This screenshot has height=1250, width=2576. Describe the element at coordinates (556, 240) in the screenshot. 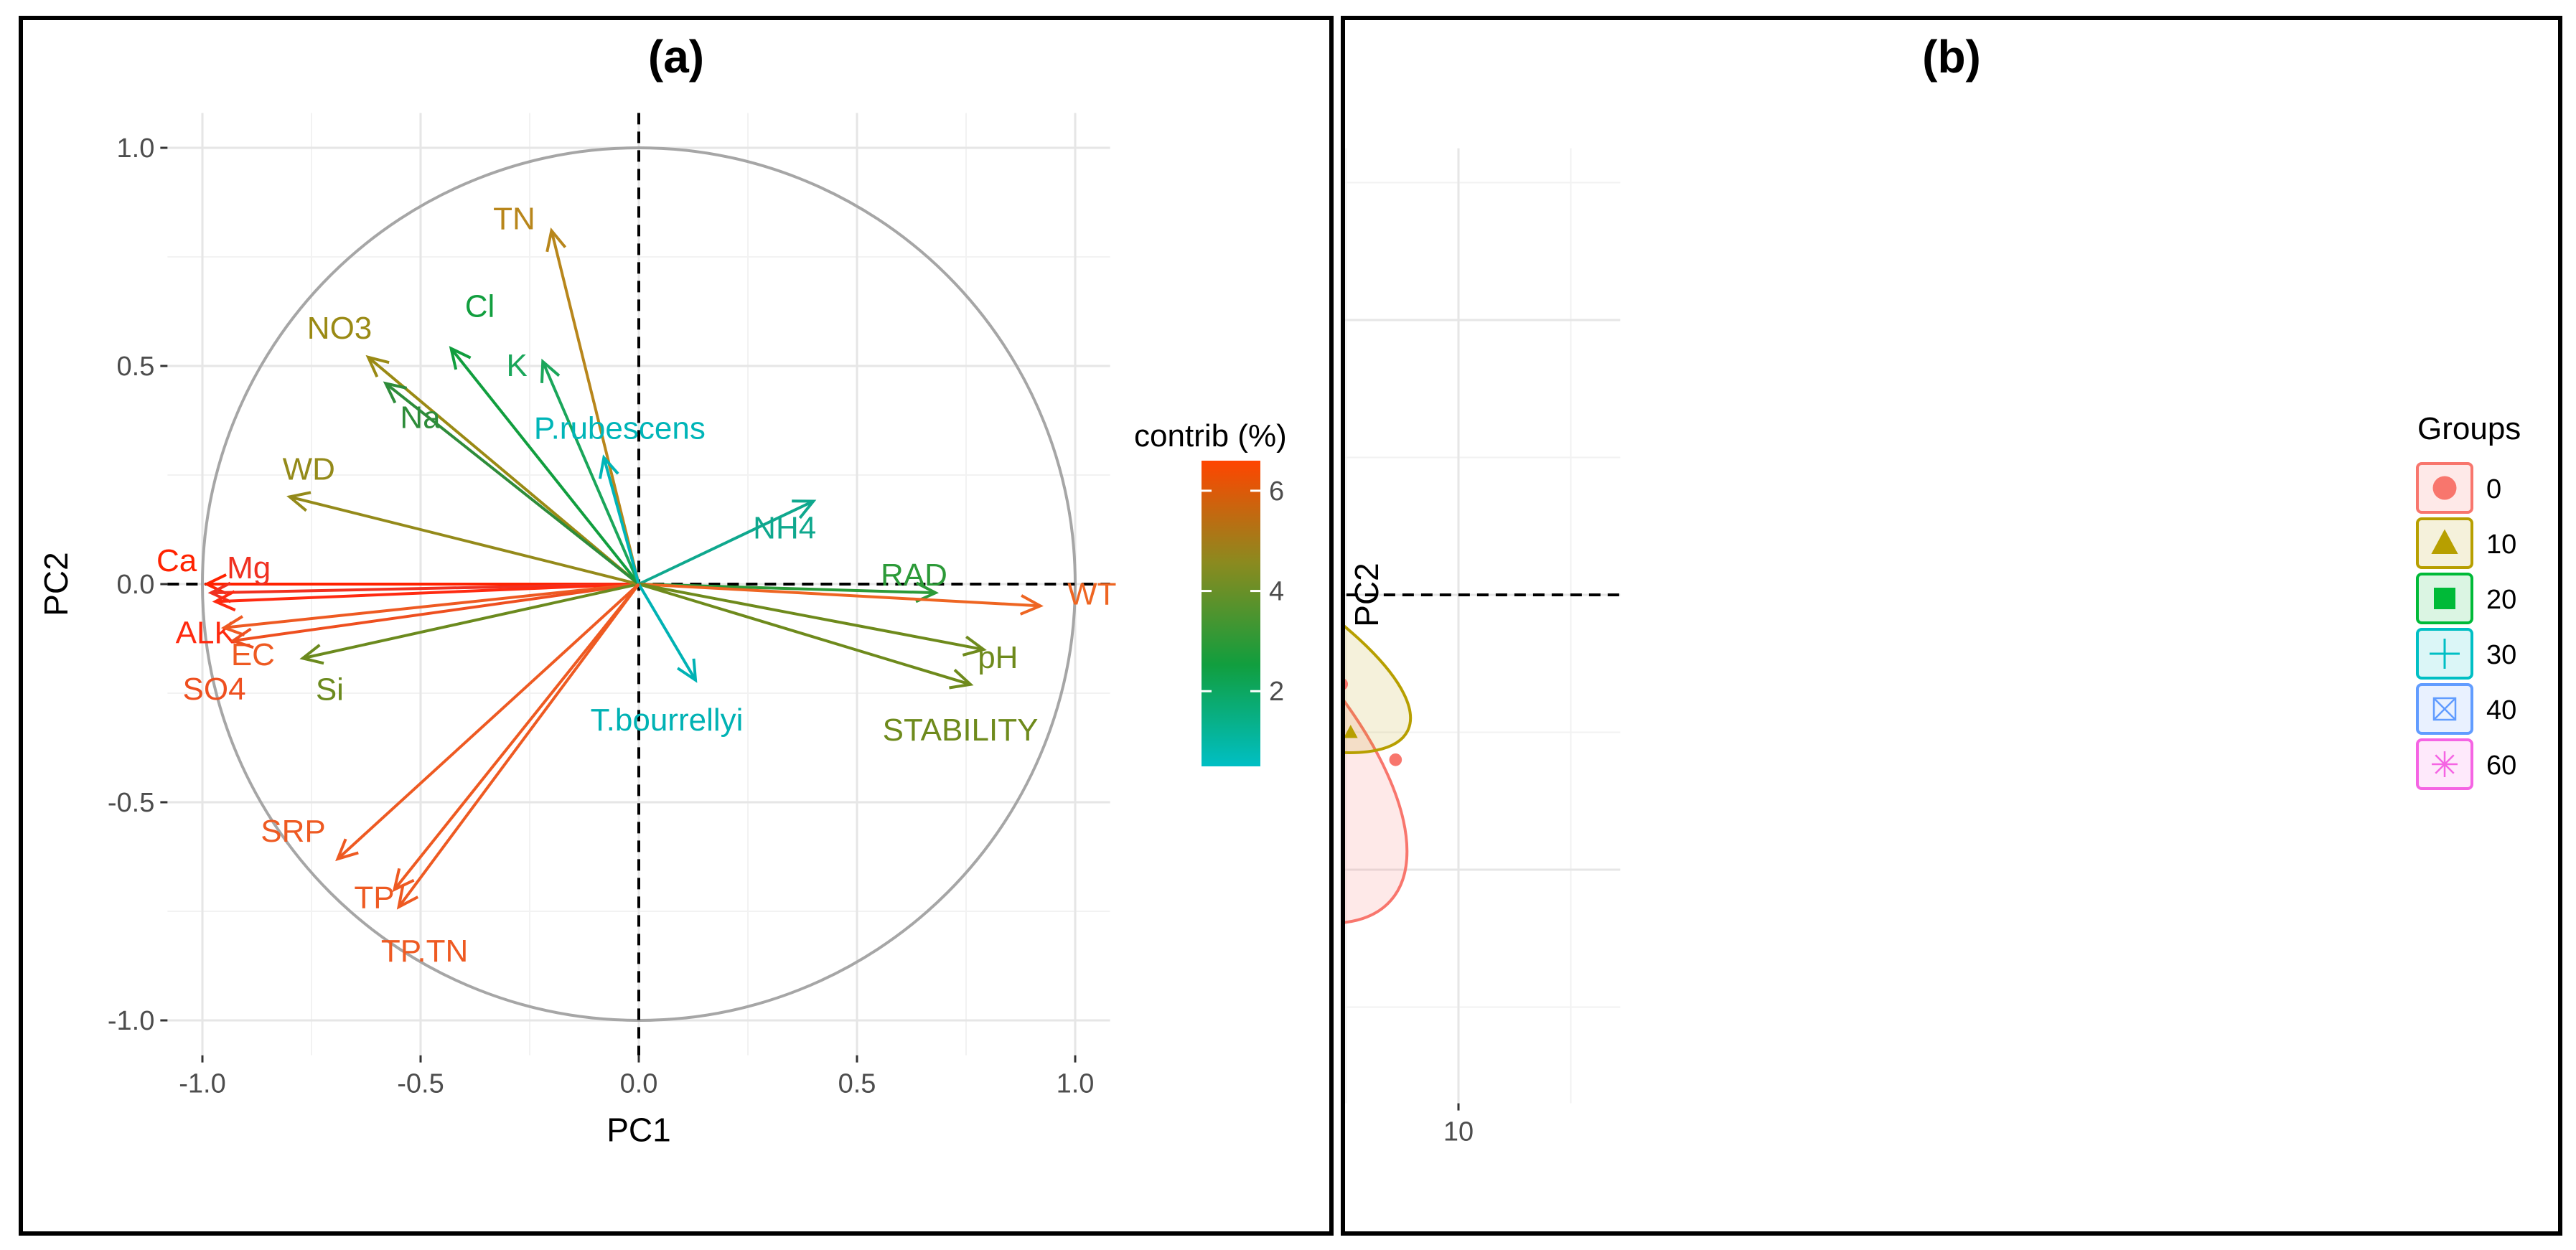

I see `arrowhead-tn` at that location.